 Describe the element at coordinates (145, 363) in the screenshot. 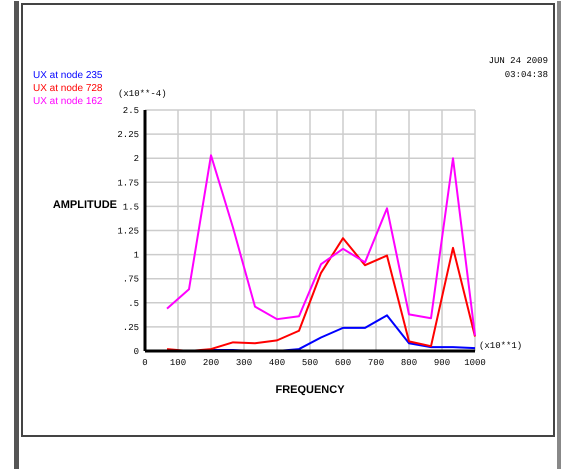

I see `x-tick-label: 0` at that location.